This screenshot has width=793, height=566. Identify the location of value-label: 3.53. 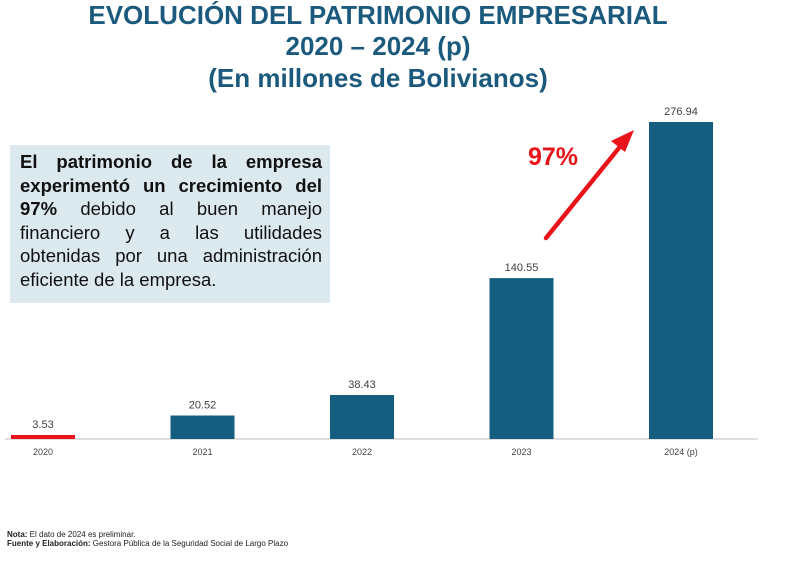
(42, 425).